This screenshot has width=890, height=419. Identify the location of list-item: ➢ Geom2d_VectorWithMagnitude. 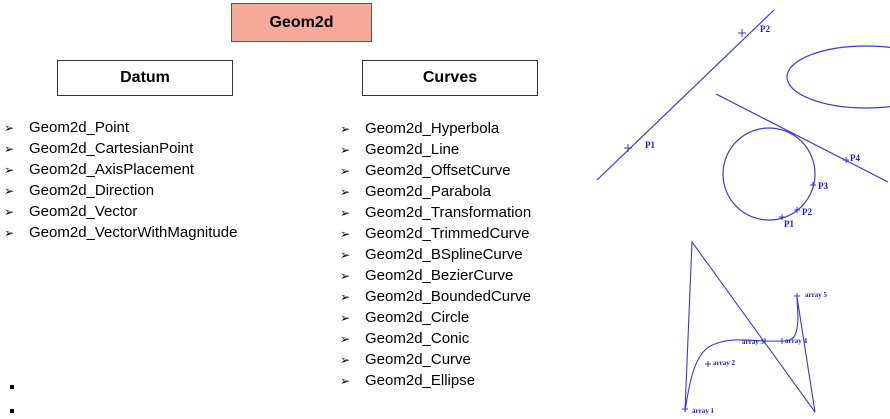
(120, 232).